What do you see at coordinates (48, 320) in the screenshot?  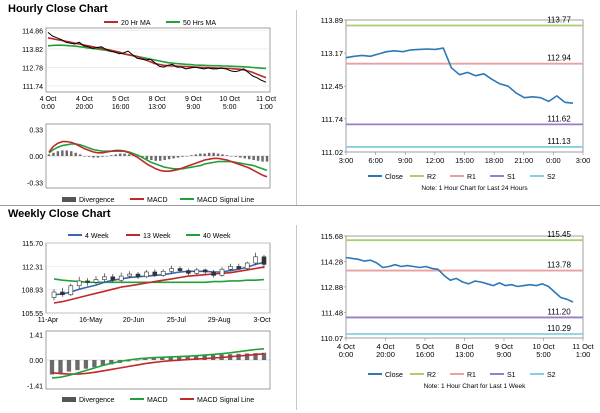 I see `weekly-price-x-tick-0: 11-Apr` at bounding box center [48, 320].